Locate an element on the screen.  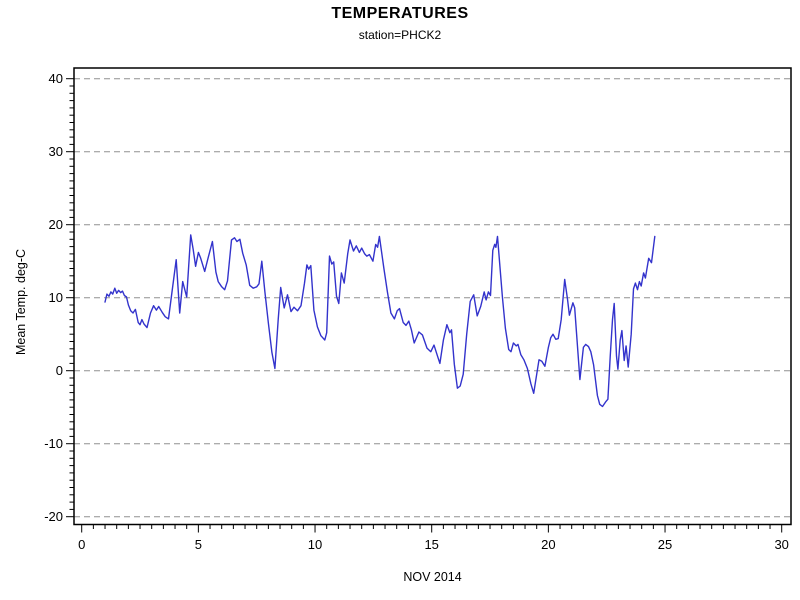
y-tick-label: 20 is located at coordinates (56, 224).